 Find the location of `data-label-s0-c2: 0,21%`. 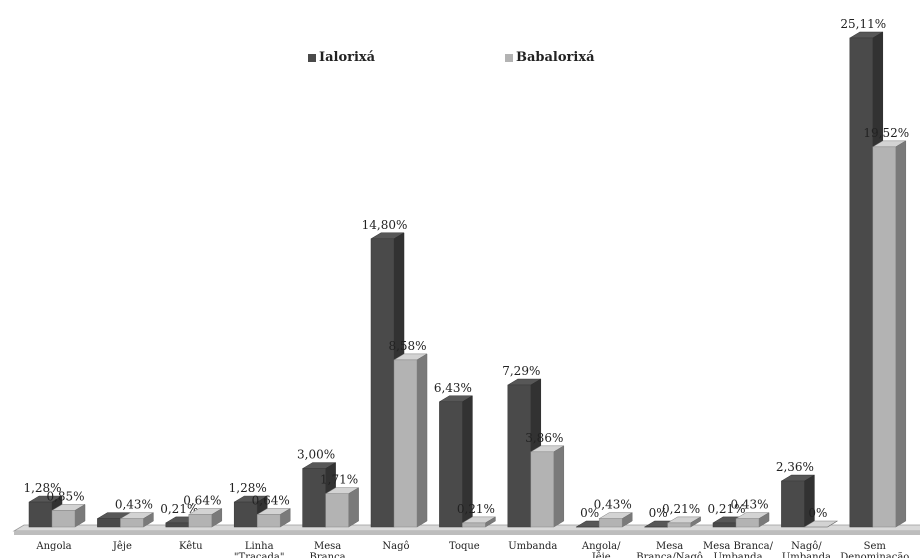

data-label-s0-c2: 0,21% is located at coordinates (179, 509).